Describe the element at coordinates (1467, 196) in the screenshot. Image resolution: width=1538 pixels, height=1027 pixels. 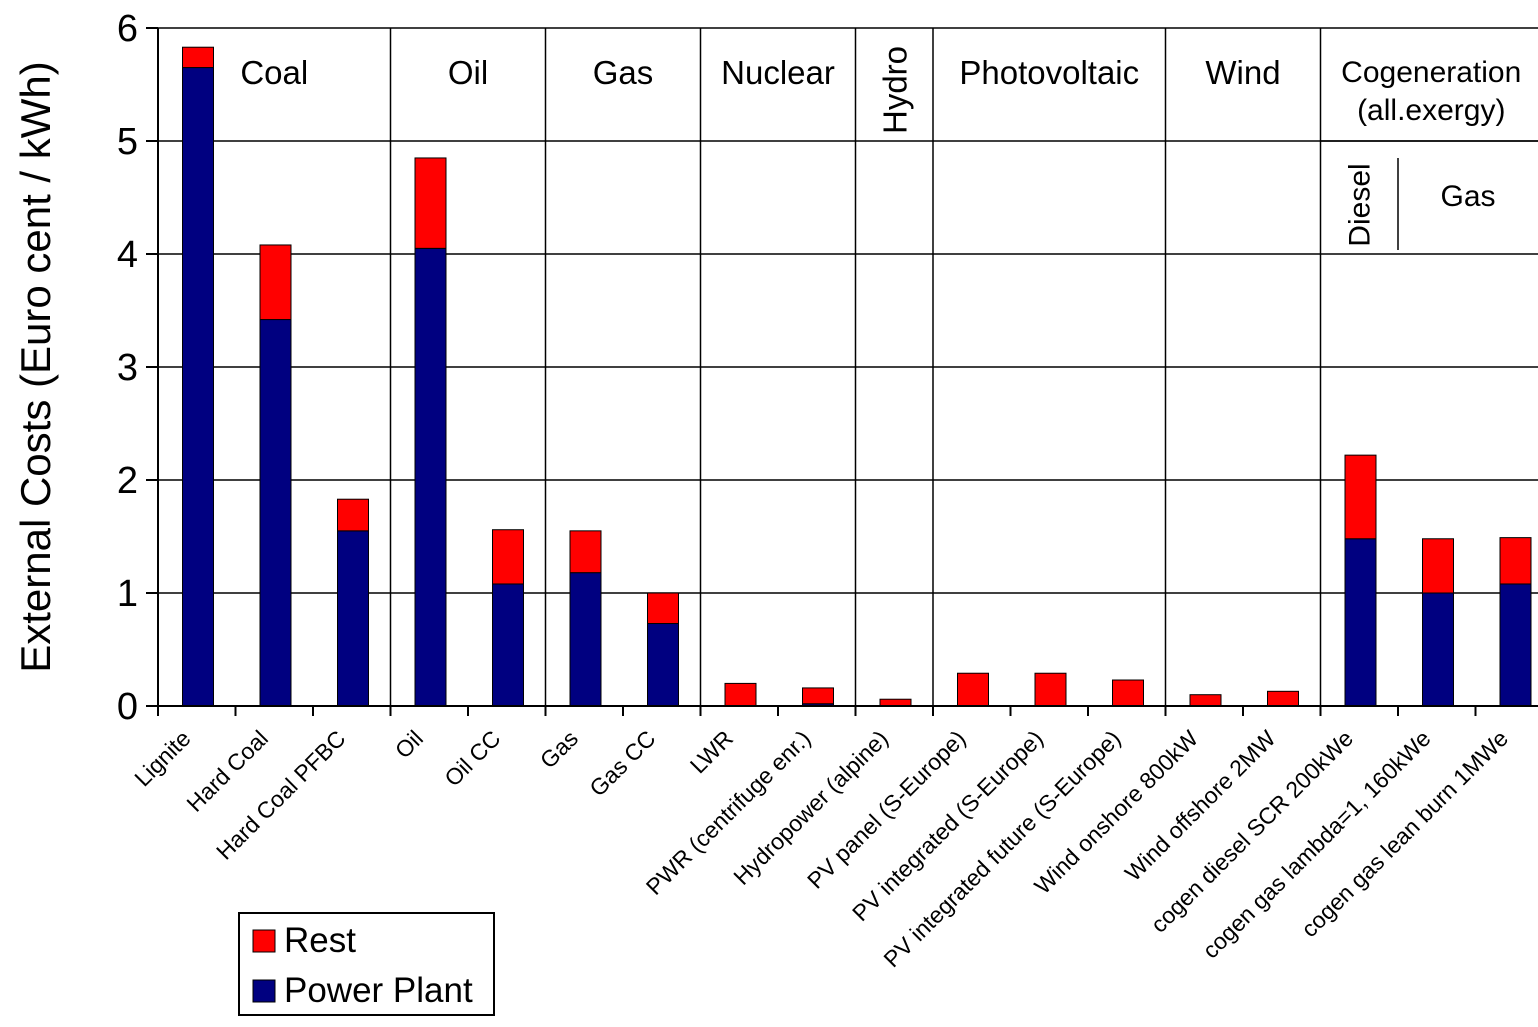
I see `subgroup-label-gas: Gas` at that location.